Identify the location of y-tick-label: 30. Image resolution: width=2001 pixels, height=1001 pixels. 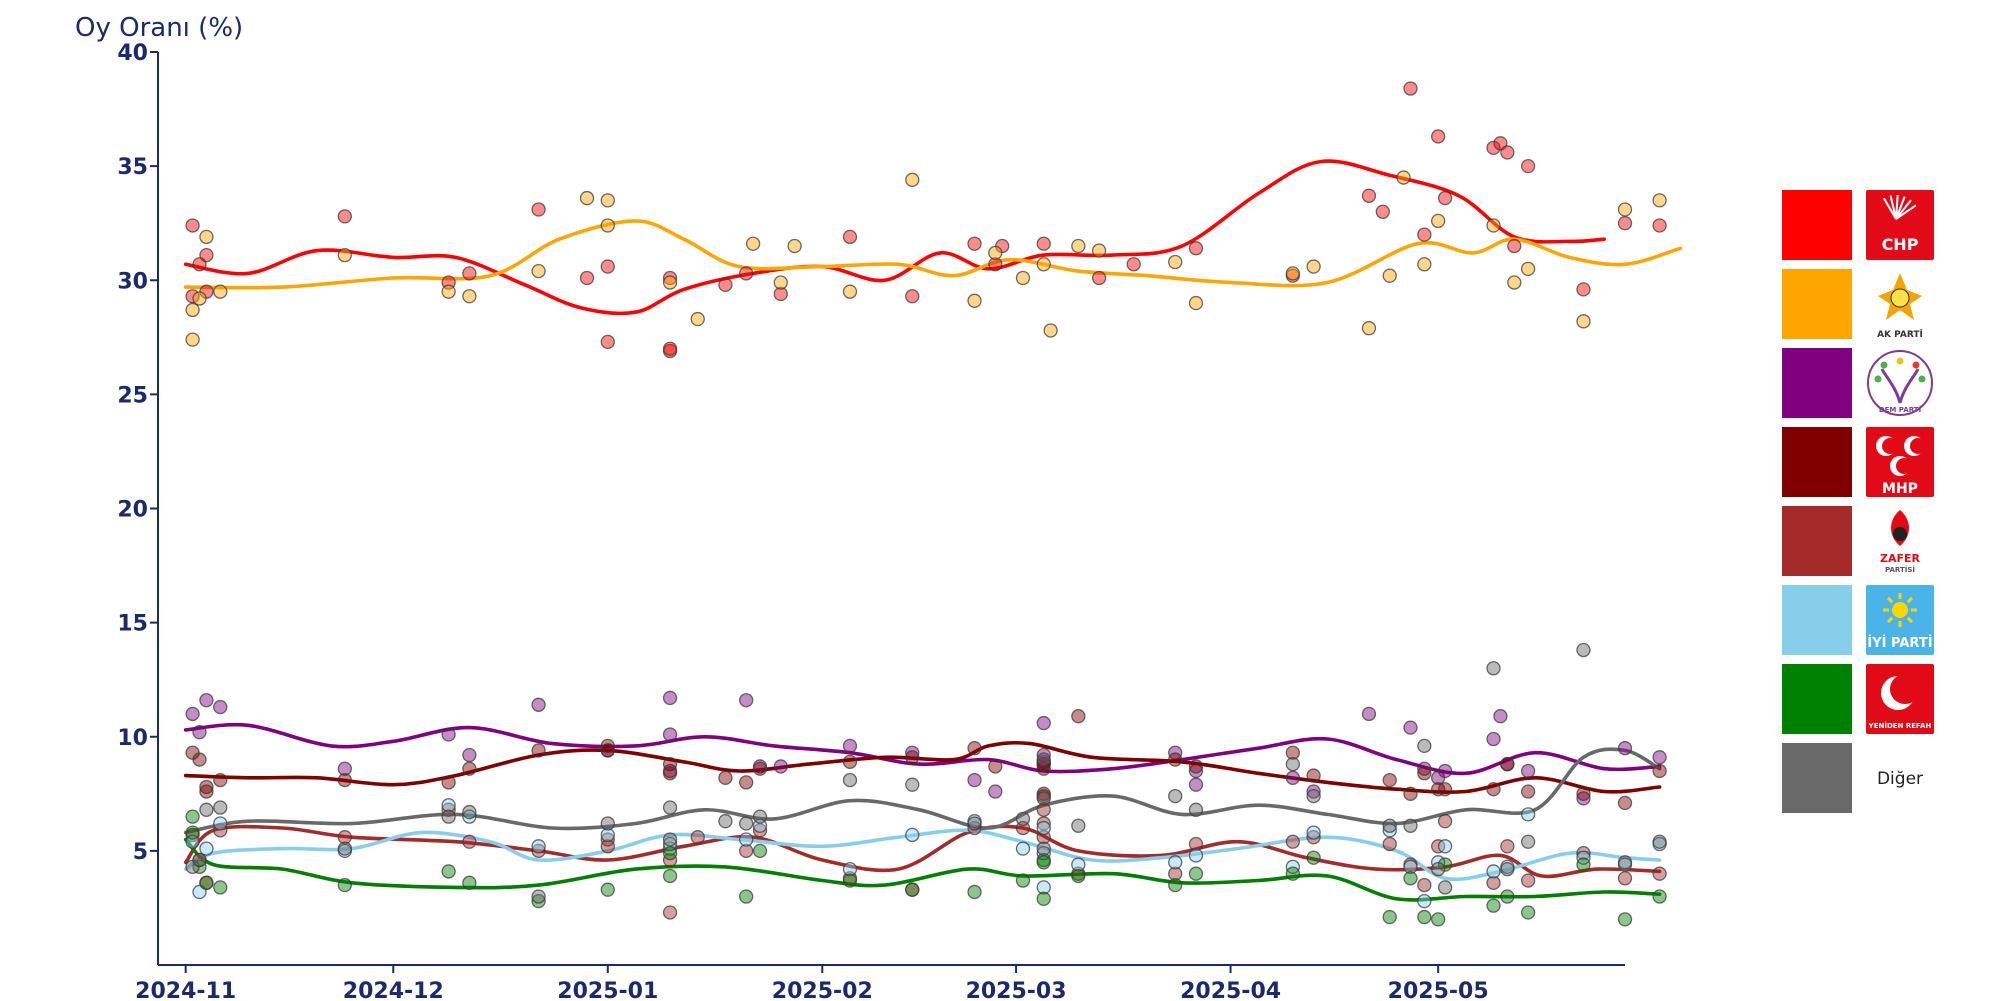
(132, 281).